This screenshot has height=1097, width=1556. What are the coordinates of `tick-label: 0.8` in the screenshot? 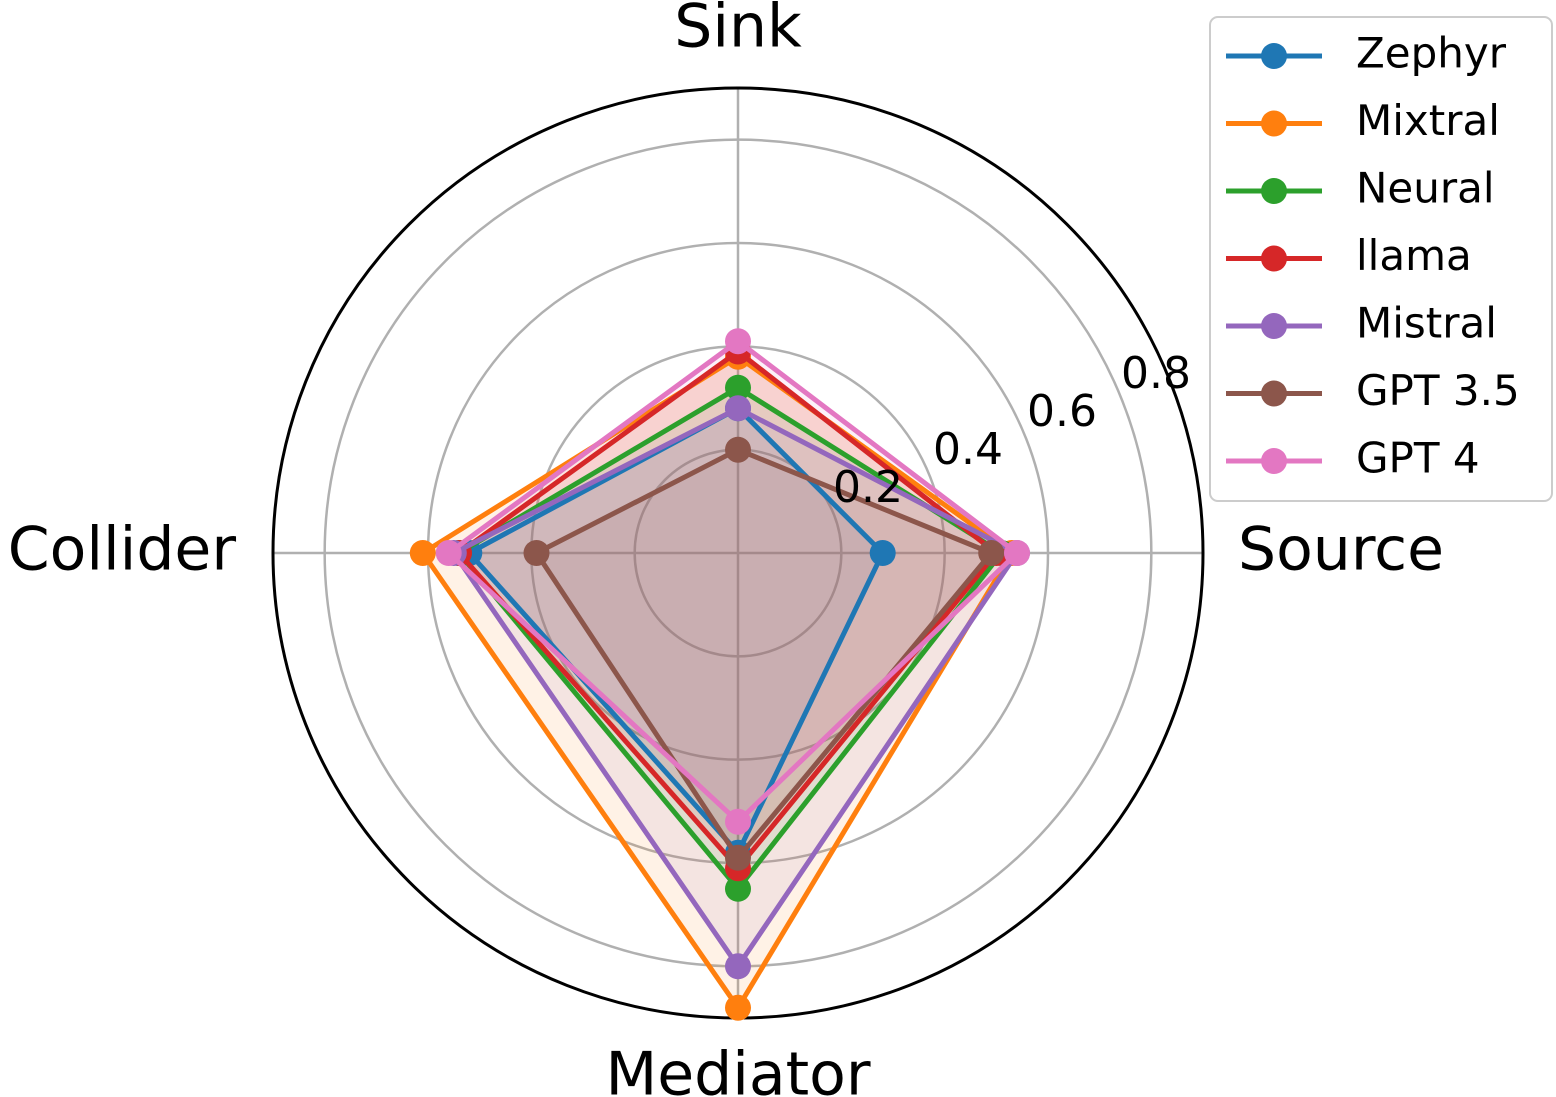 It's located at (1156, 373).